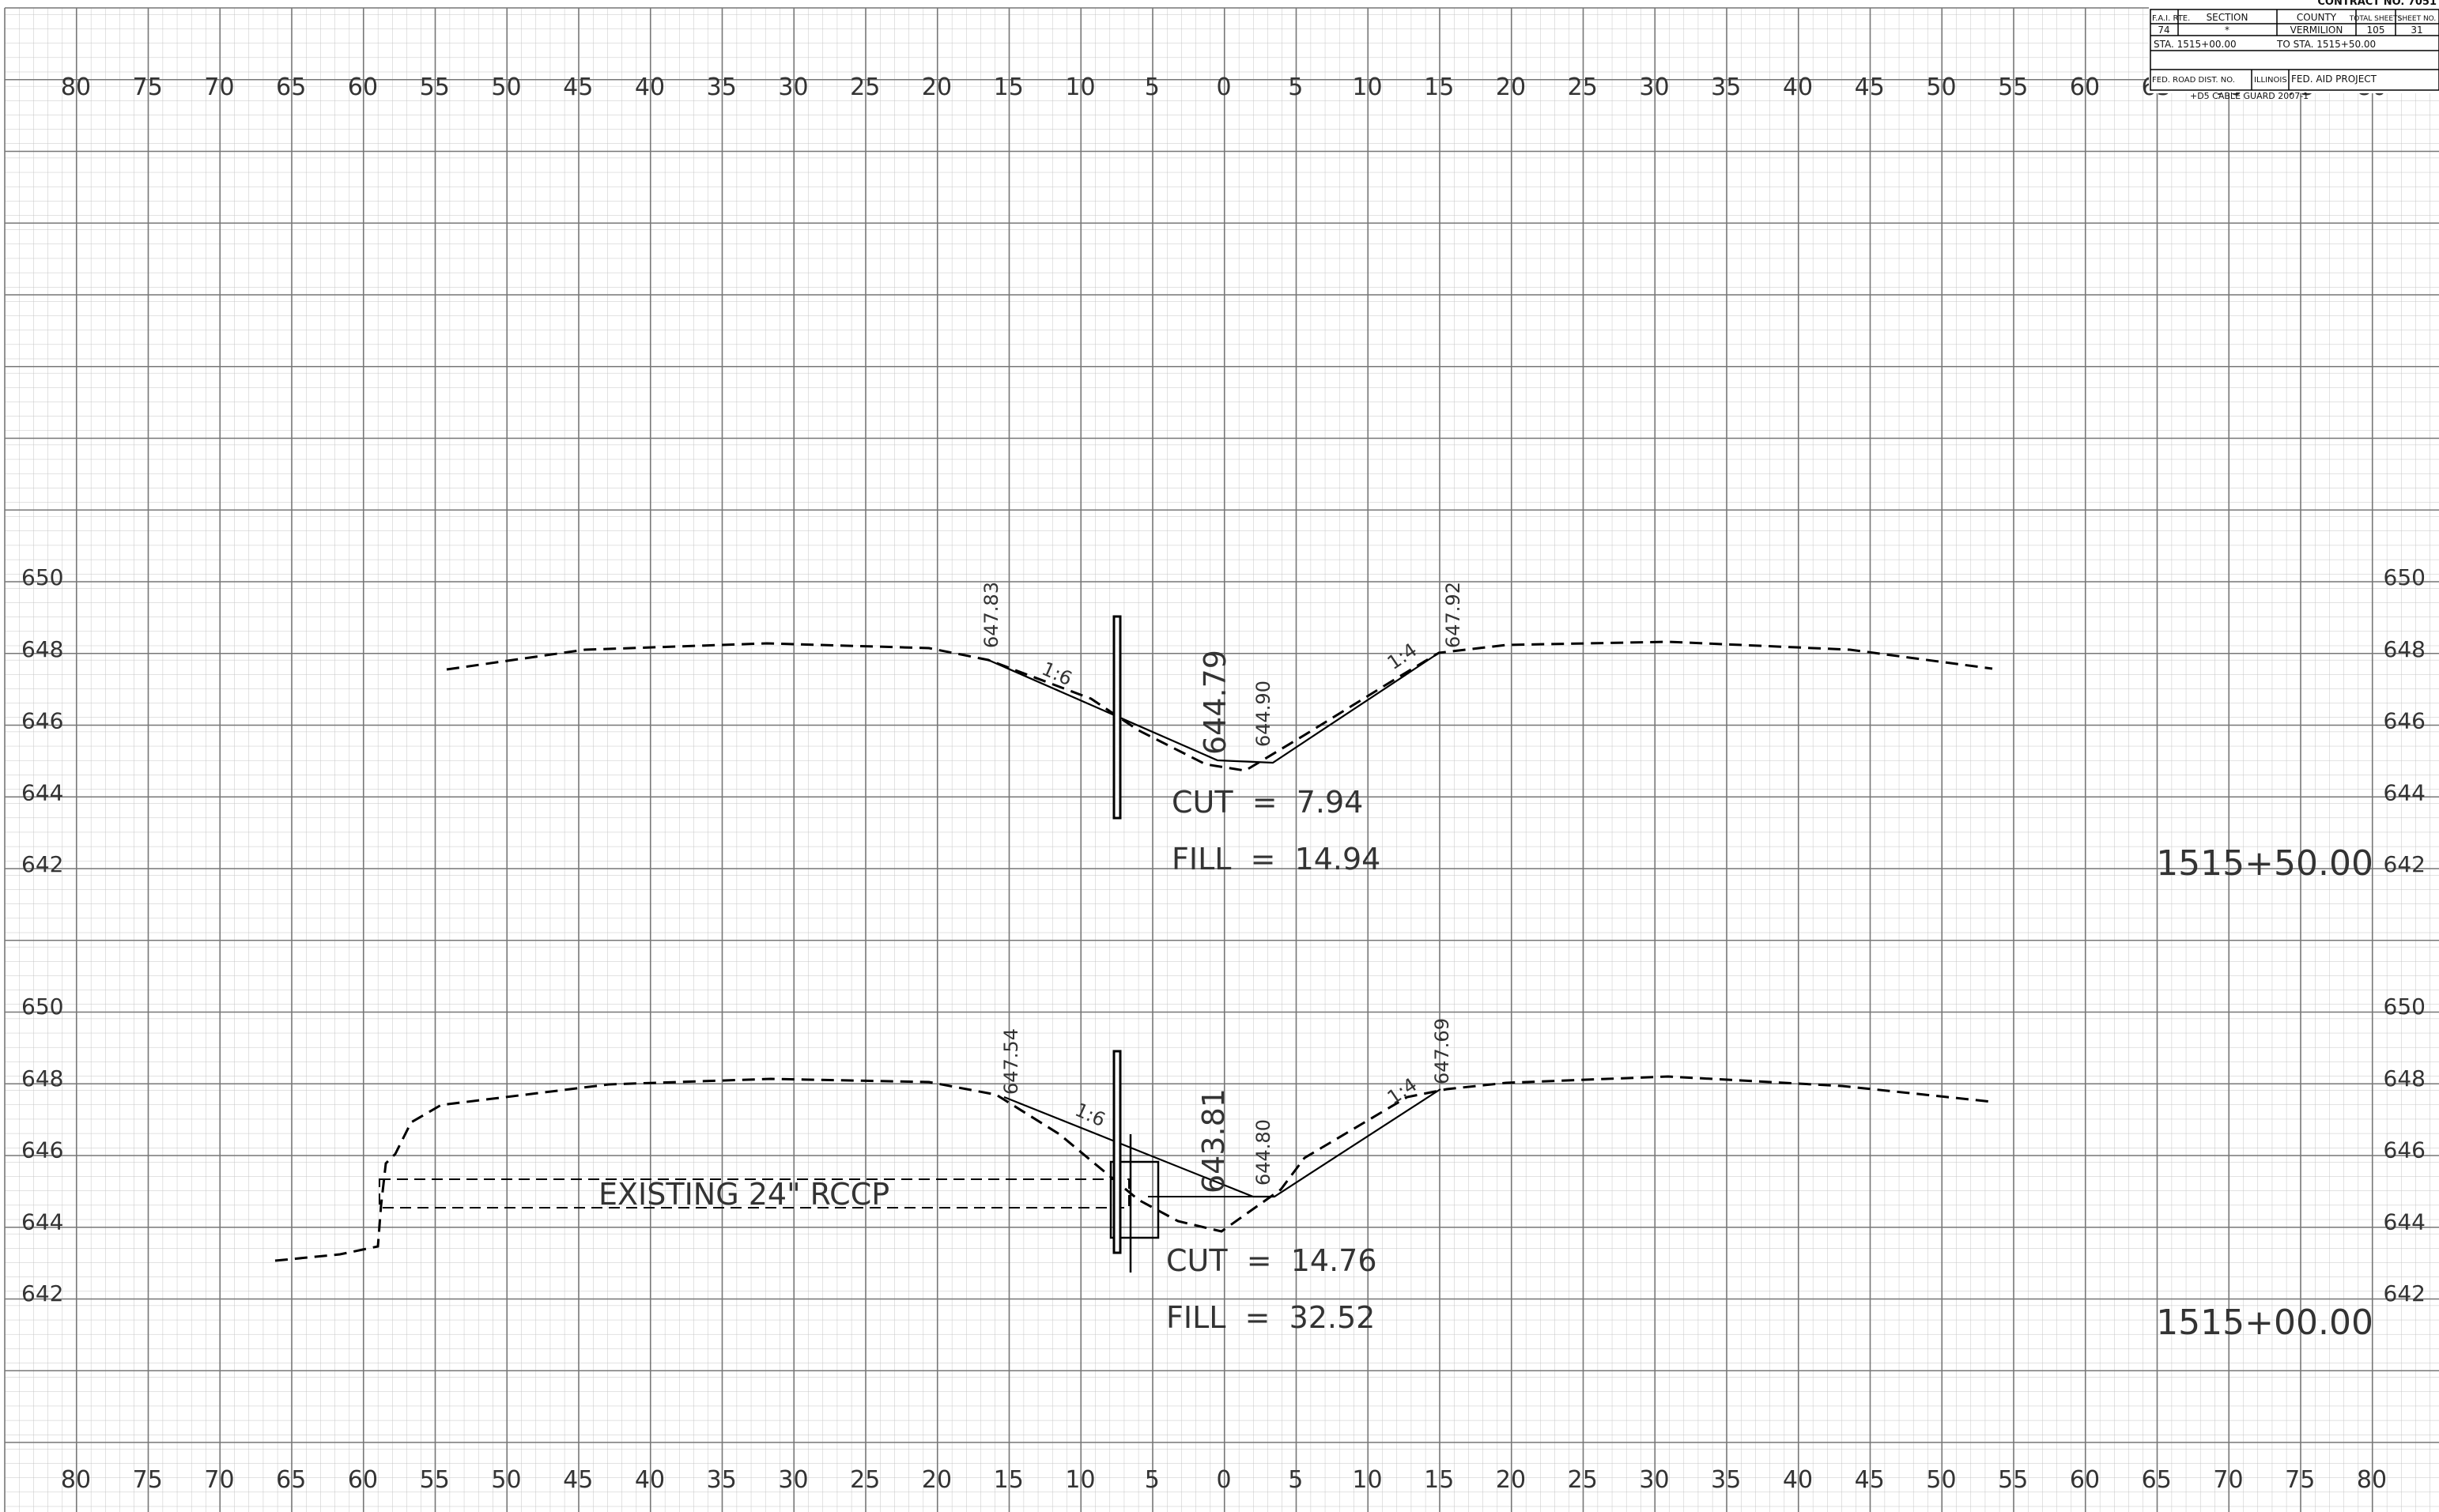 This screenshot has height=1512, width=2439. Describe the element at coordinates (1011, 1061) in the screenshot. I see `elev-label-left: 647.54` at that location.